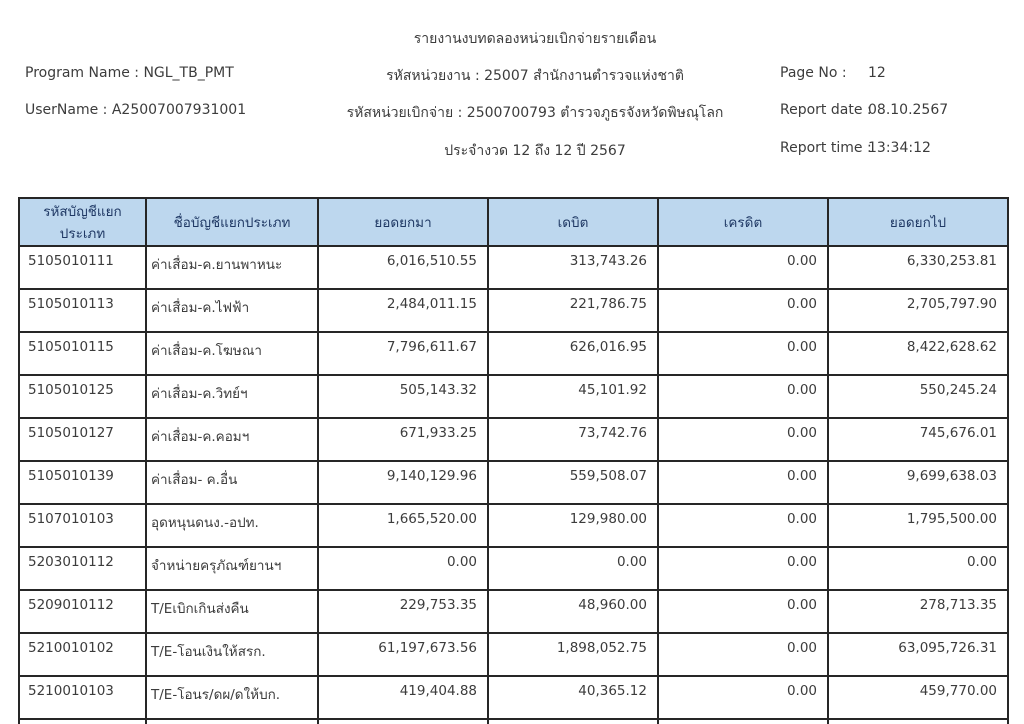 This screenshot has height=724, width=1024. What do you see at coordinates (232, 396) in the screenshot?
I see `account-name-cell: ค่าเสื่อม-ค.วิทย์ฯ` at bounding box center [232, 396].